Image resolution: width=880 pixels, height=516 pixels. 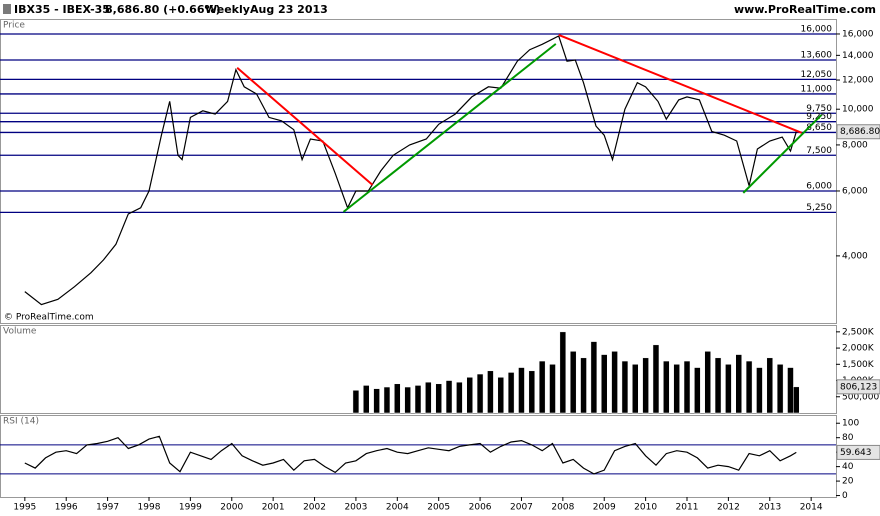 I want to click on y-tick-label: 16,000, so click(x=858, y=34).